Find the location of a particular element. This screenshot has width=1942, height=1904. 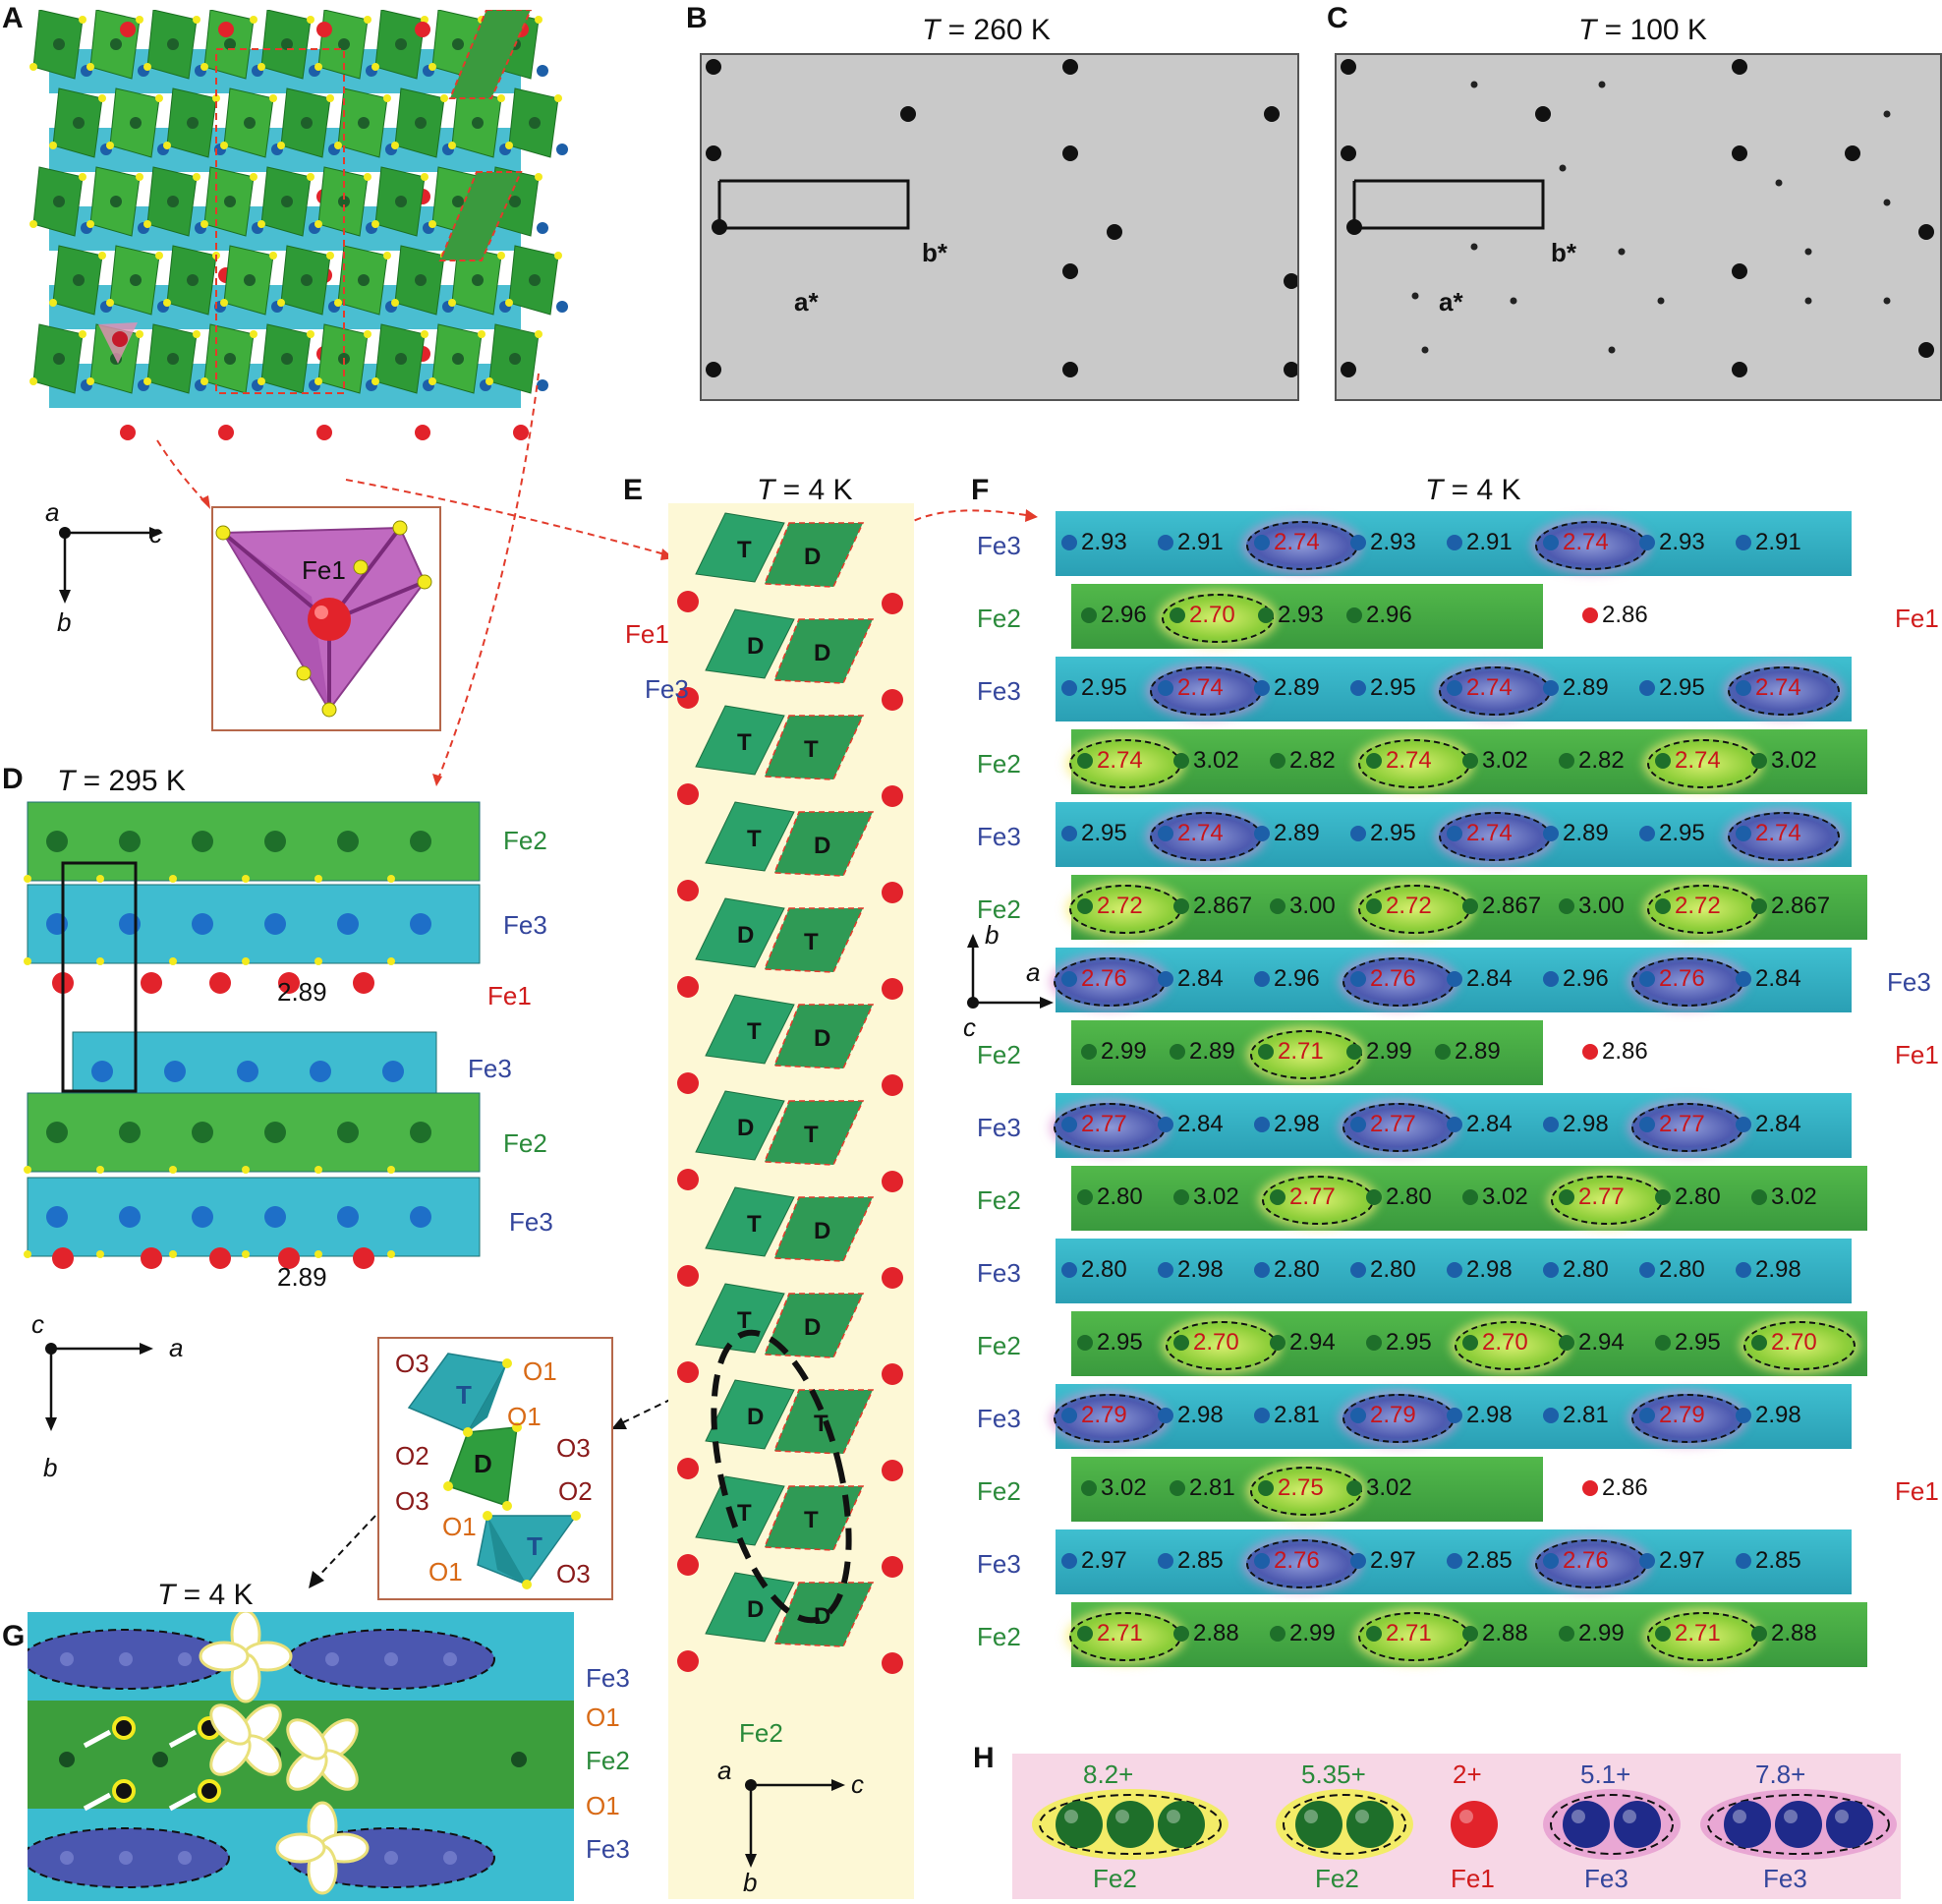

fe-fe-distance: 3.00 is located at coordinates (1313, 906).